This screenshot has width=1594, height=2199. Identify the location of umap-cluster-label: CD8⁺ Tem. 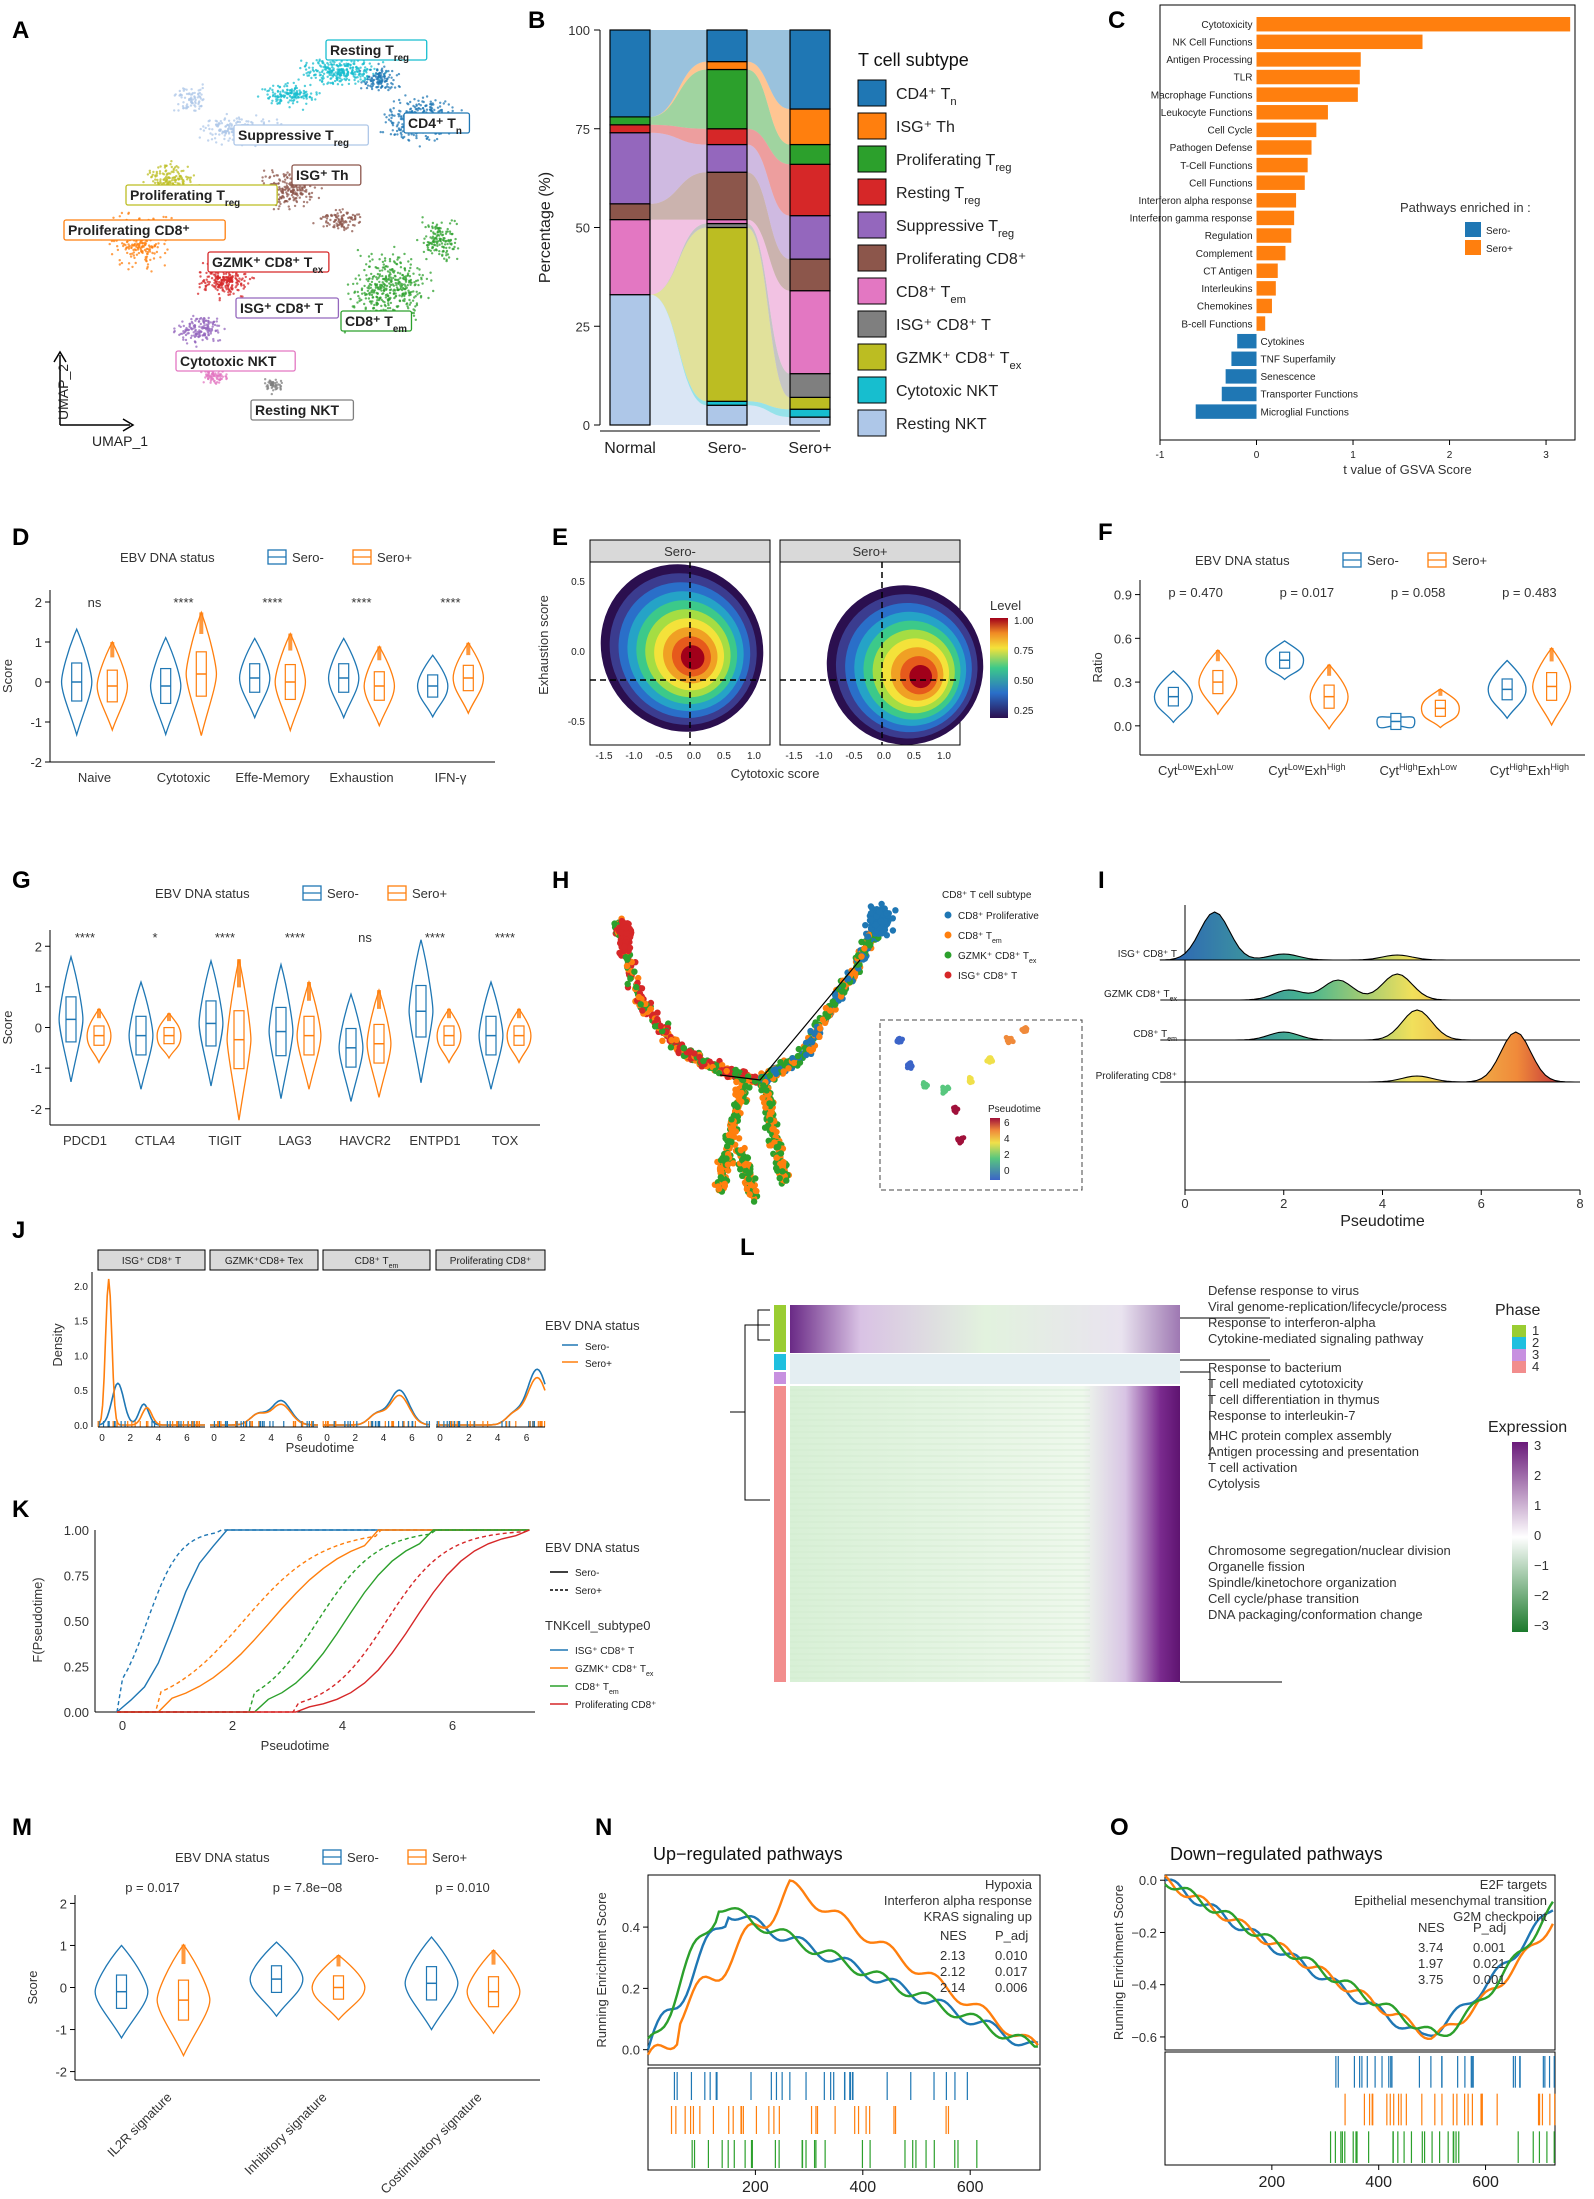
(376, 324).